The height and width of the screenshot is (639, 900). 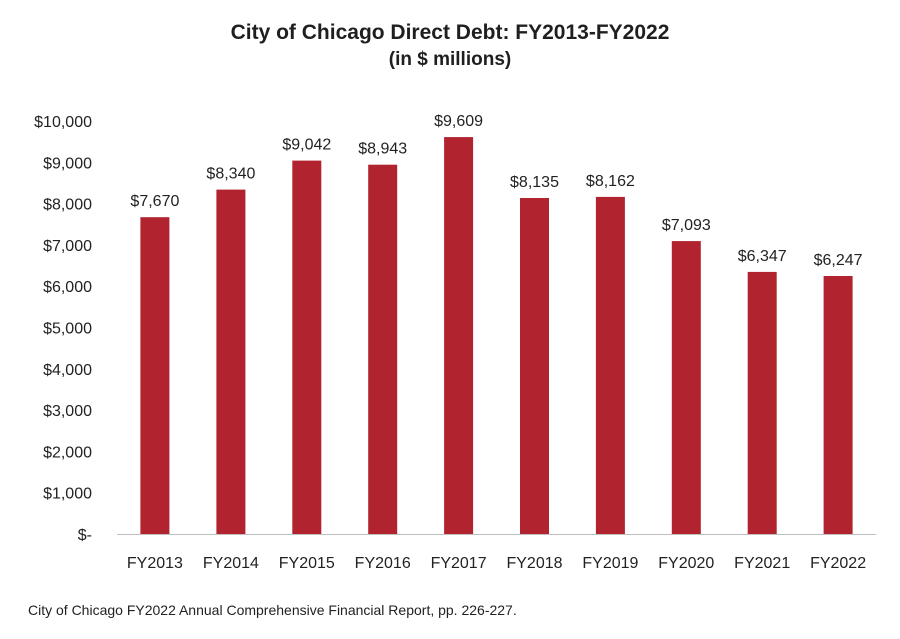 I want to click on data-label-fy2021: $6,347, so click(x=762, y=256).